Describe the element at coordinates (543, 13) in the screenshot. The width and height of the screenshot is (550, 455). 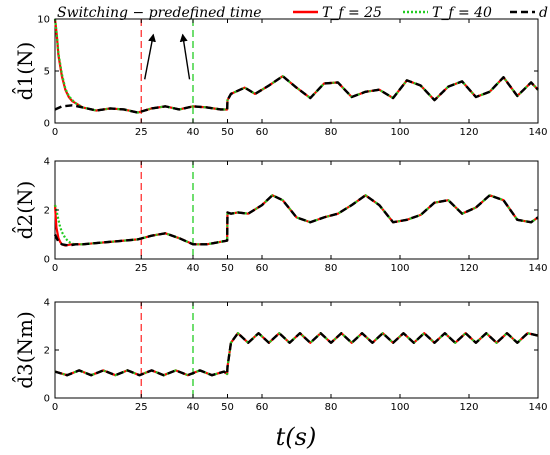
I see `legend-label-d: d` at that location.